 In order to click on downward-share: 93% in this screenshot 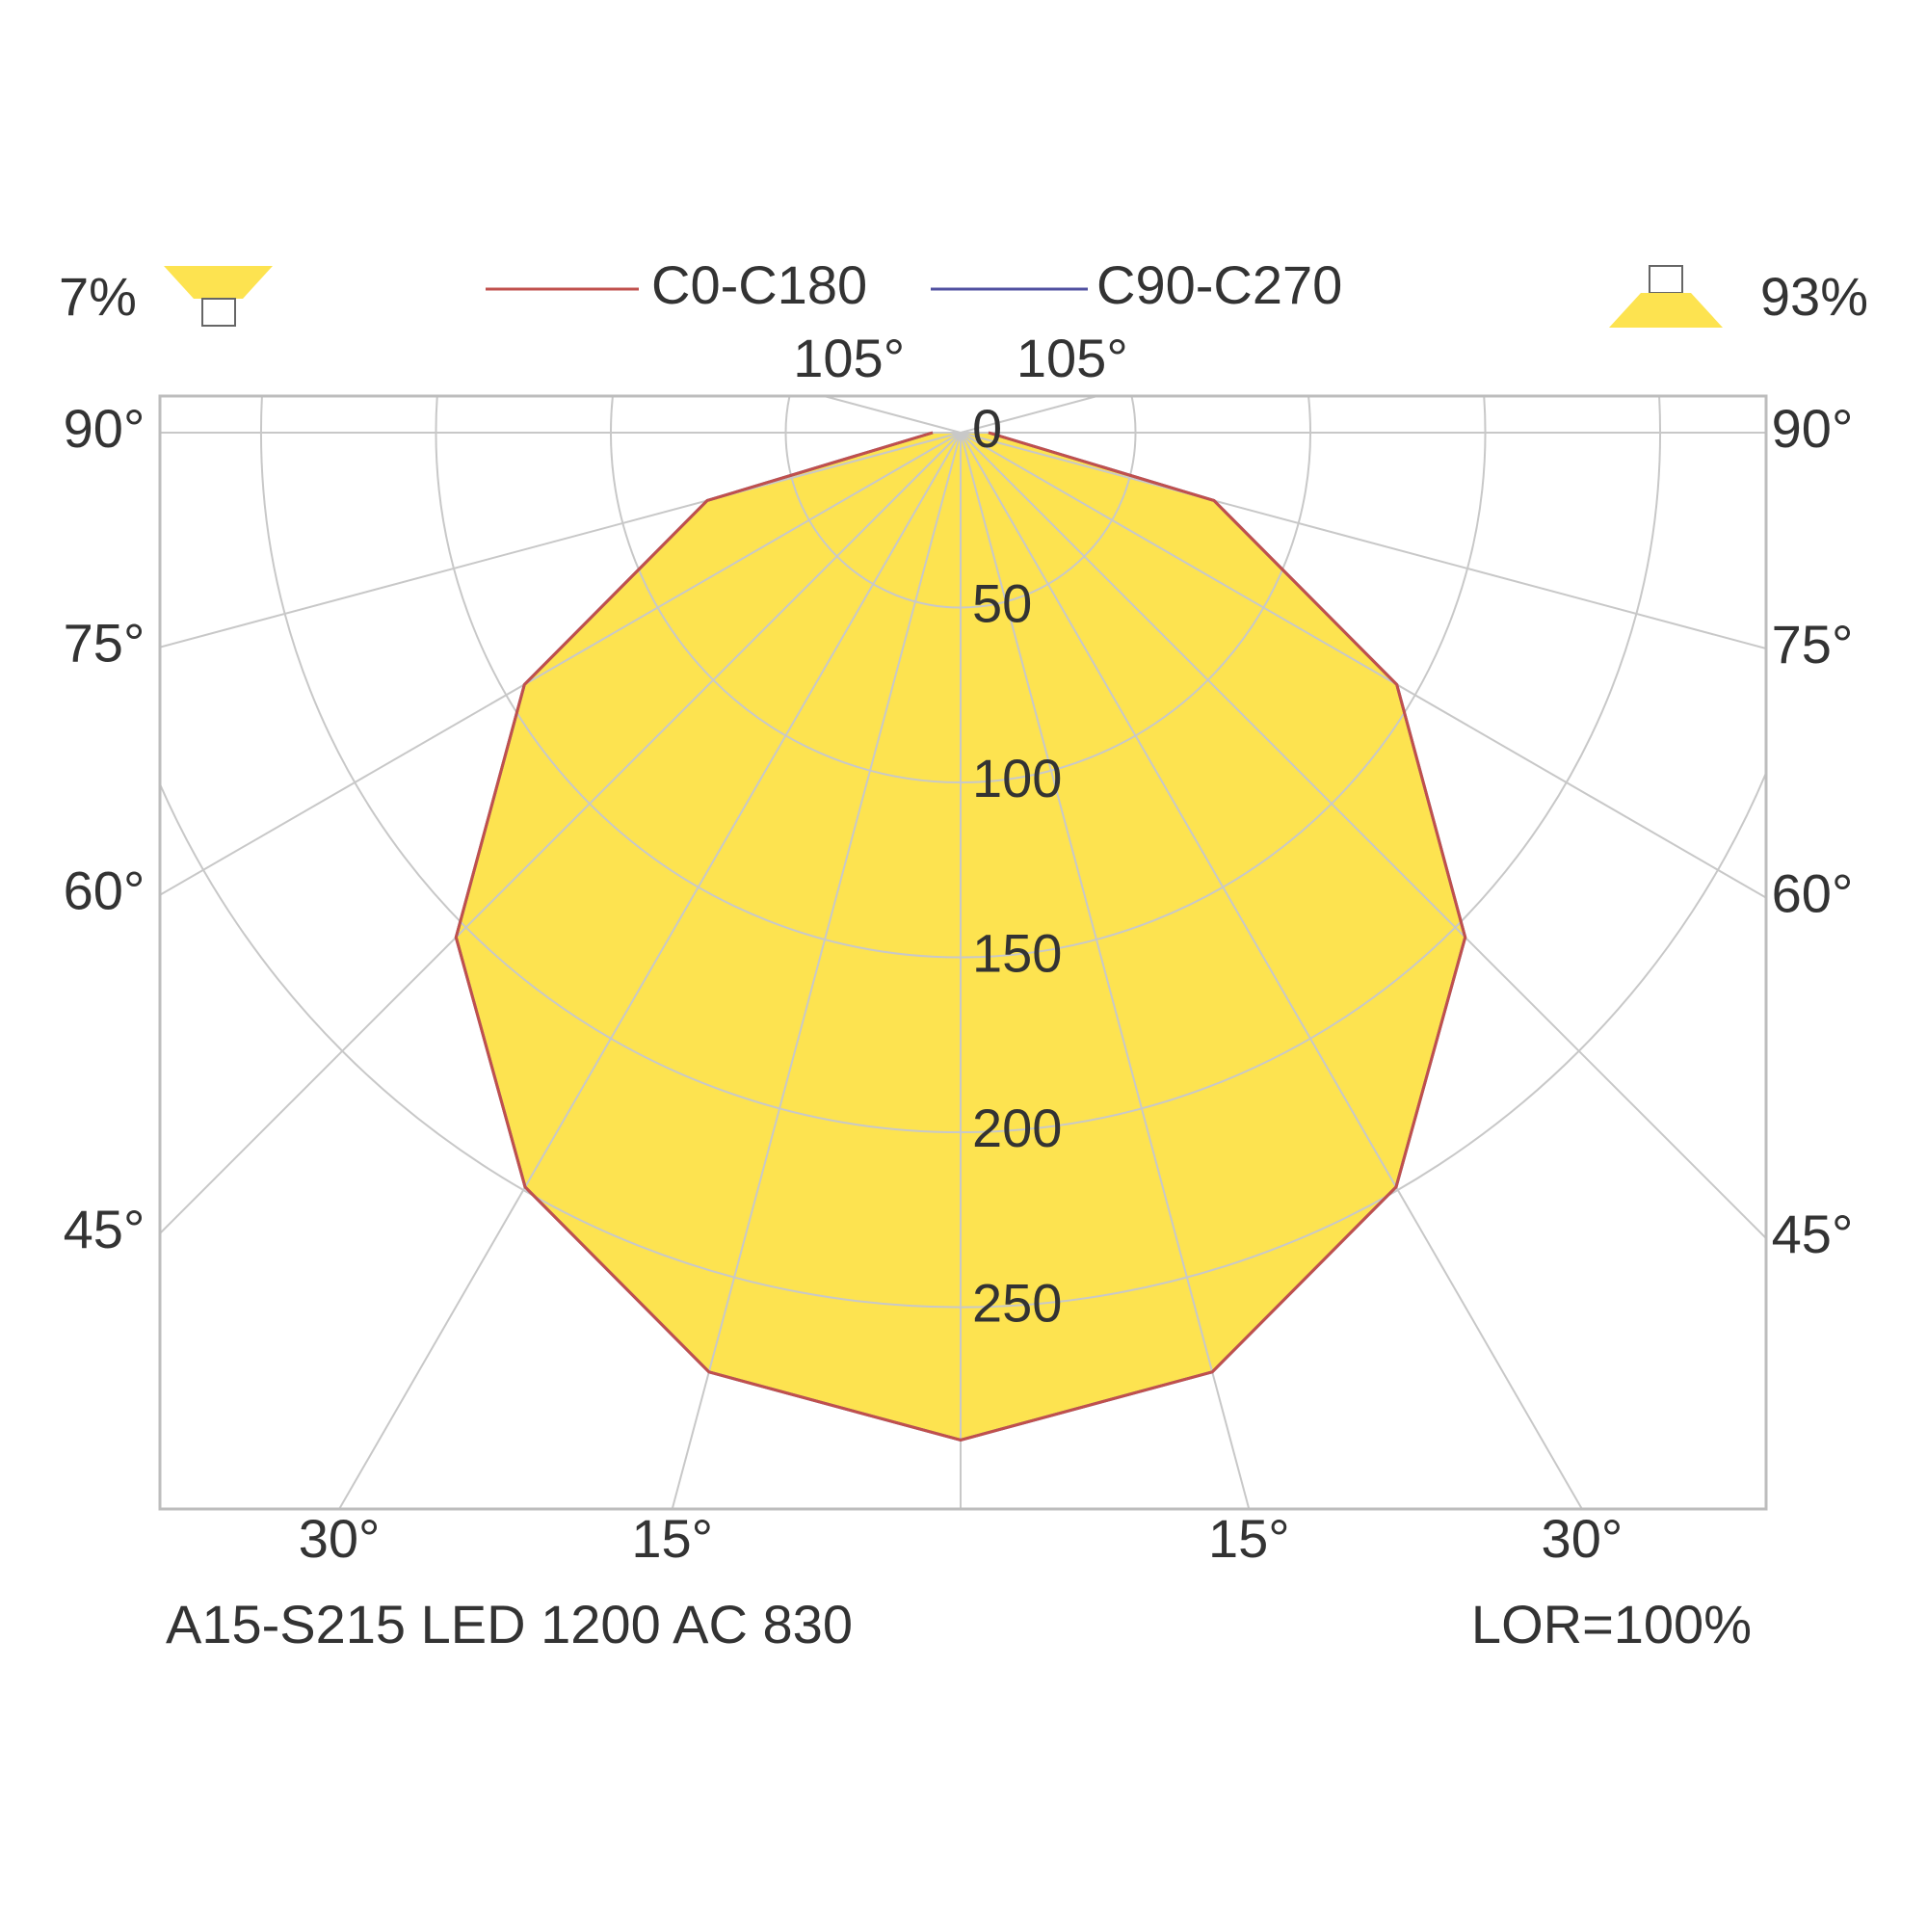, I will do `click(1814, 296)`.